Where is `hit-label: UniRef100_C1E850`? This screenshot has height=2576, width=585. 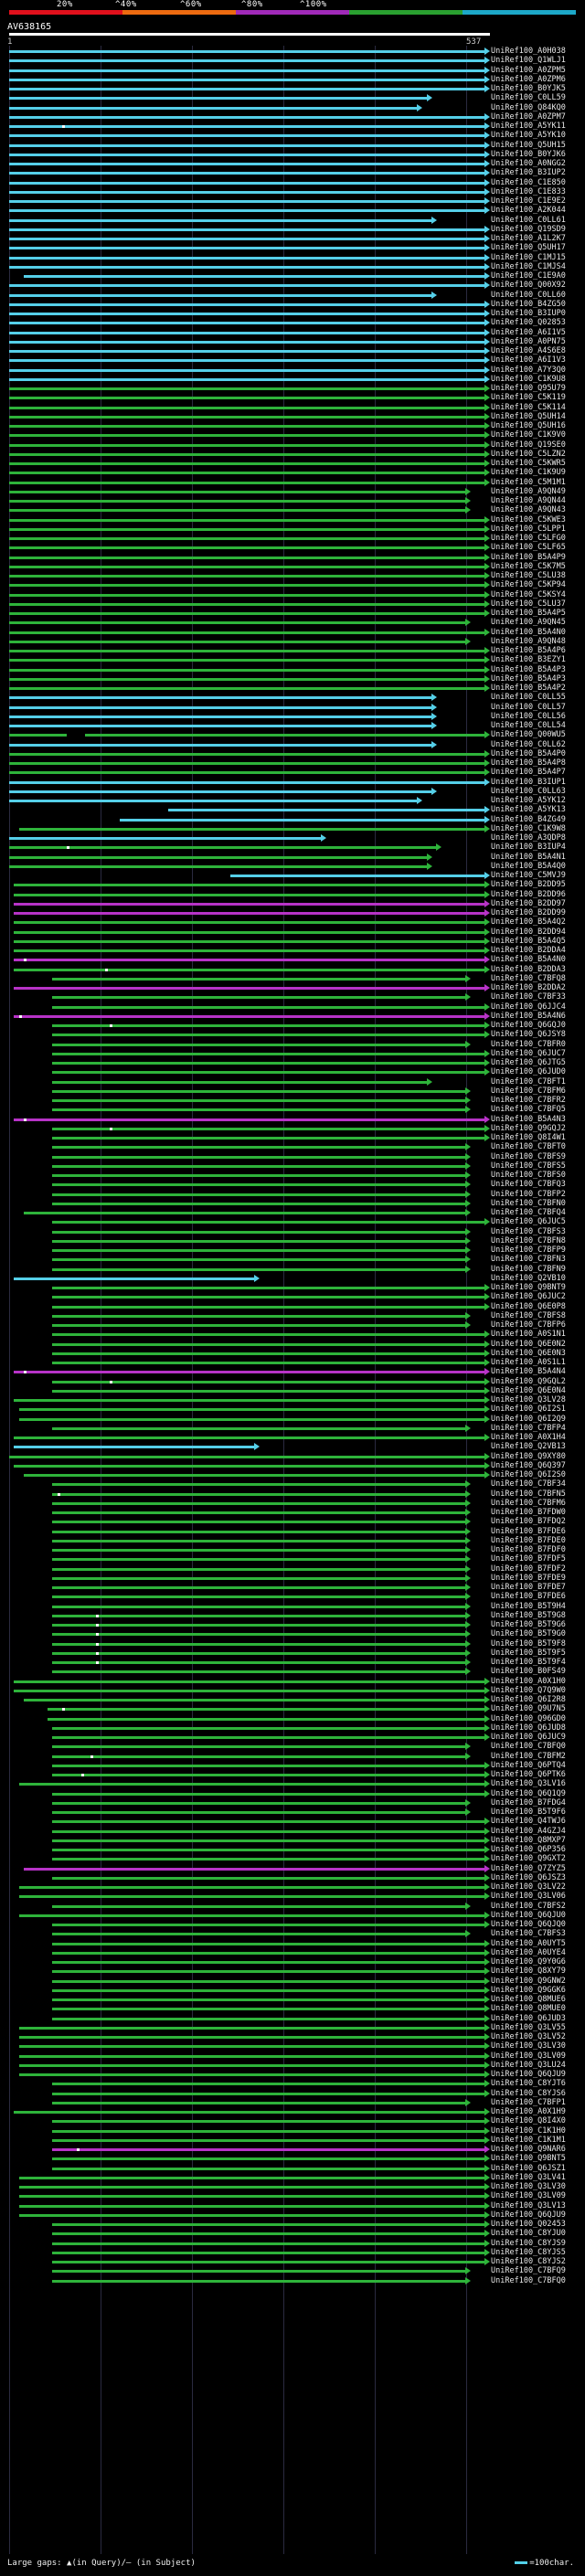
hit-label: UniRef100_C1E850 is located at coordinates (529, 182).